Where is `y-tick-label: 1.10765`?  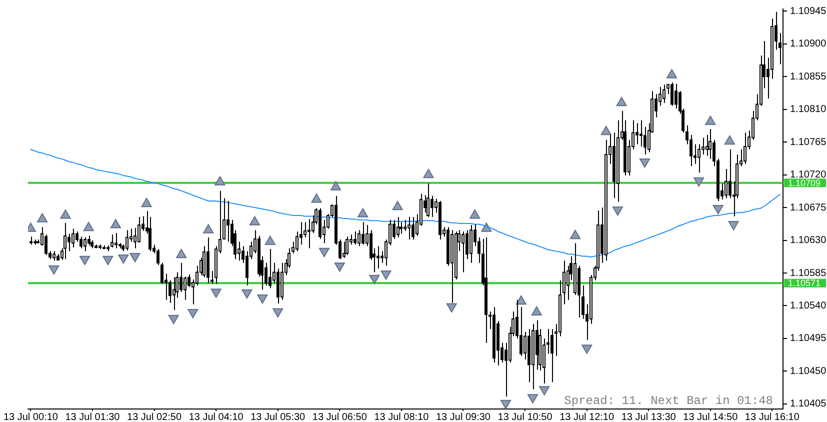
y-tick-label: 1.10765 is located at coordinates (808, 142).